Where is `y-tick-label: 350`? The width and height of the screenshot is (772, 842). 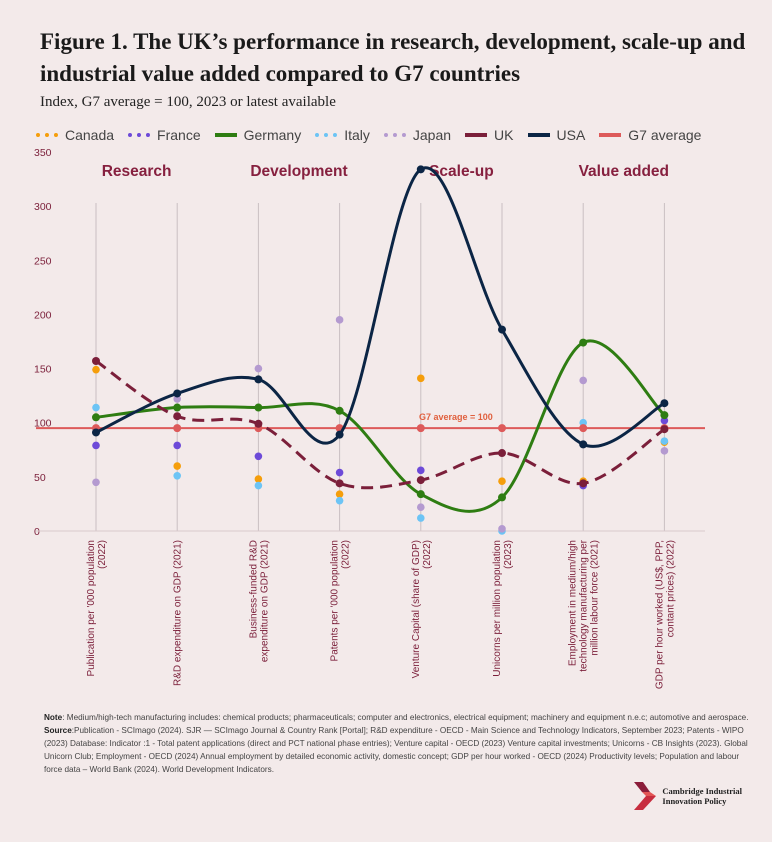
y-tick-label: 350 is located at coordinates (43, 153).